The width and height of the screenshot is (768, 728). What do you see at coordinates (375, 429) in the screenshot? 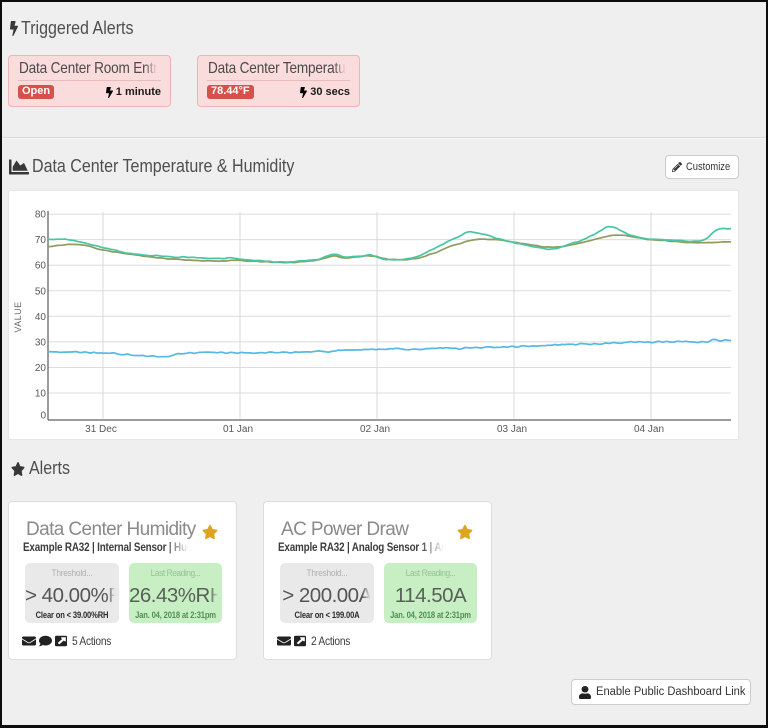
I see `svg-text: 02 Jan` at bounding box center [375, 429].